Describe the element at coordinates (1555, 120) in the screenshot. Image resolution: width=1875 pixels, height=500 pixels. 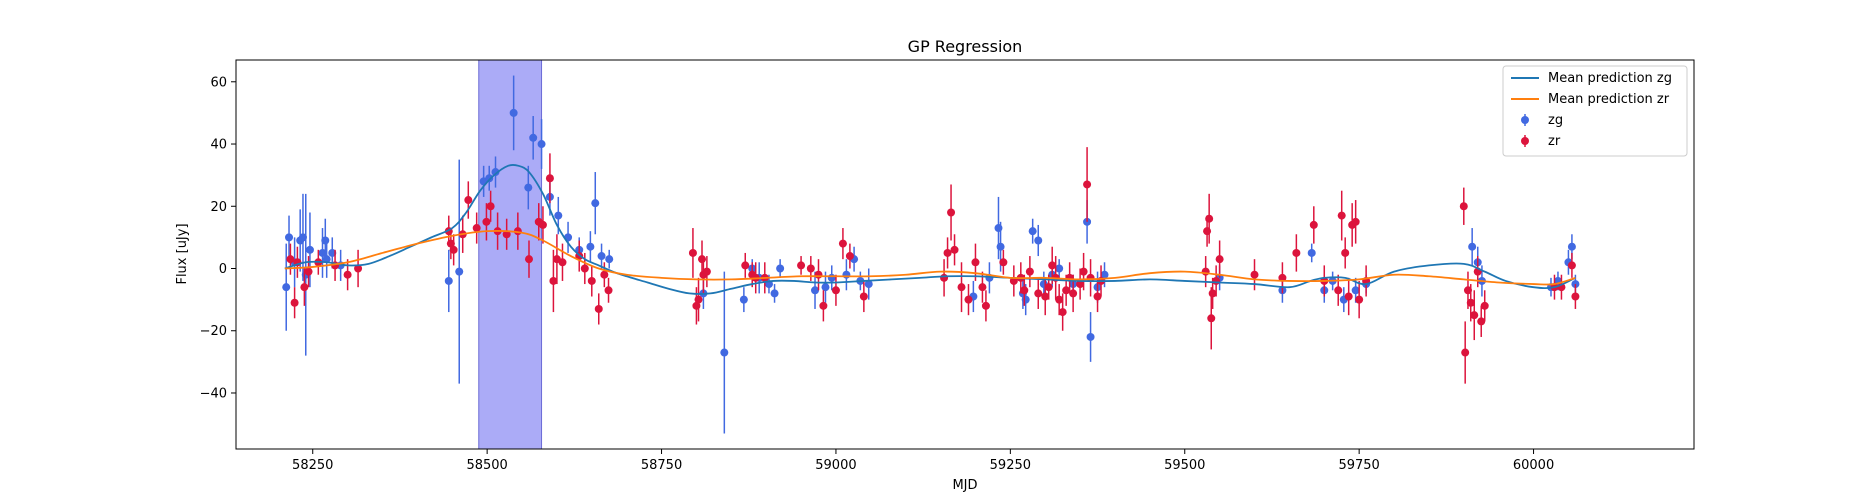
I see `legend-label-zg-points: zg` at that location.